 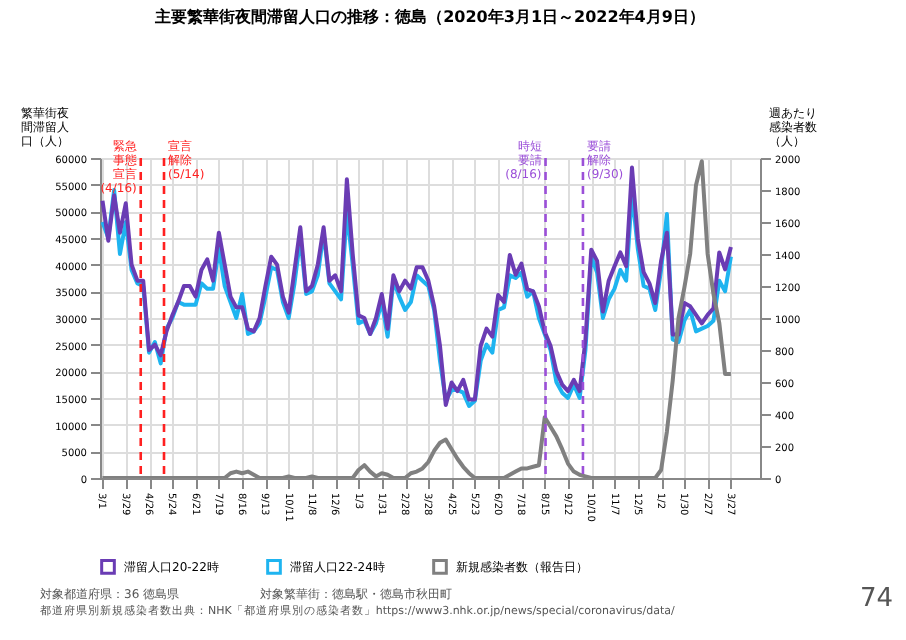 What do you see at coordinates (877, 599) in the screenshot?
I see `text: 74` at bounding box center [877, 599].